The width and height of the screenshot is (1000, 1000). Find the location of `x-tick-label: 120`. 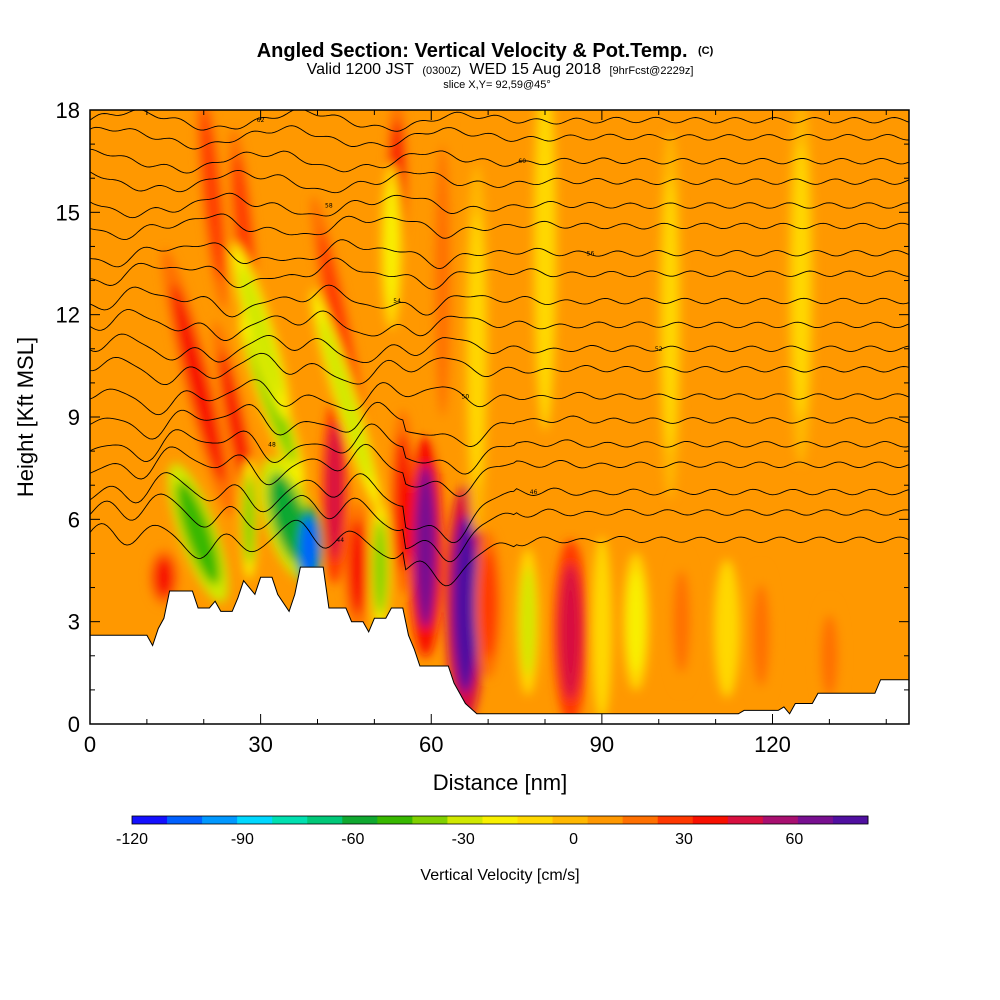

x-tick-label: 120 is located at coordinates (772, 744).